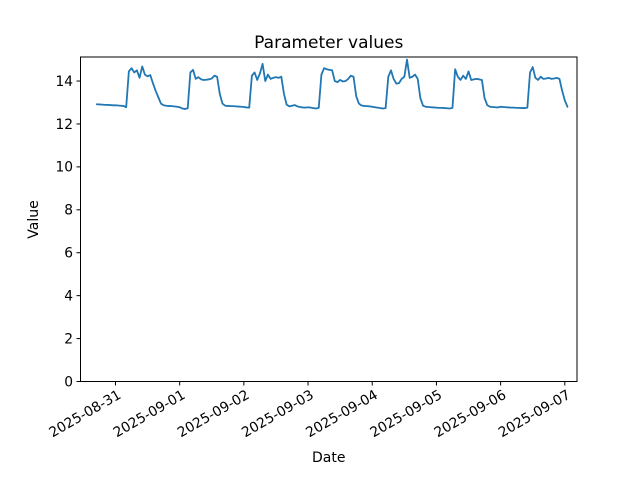 This screenshot has height=480, width=640. What do you see at coordinates (85, 414) in the screenshot?
I see `x-tick-label: 2025-08-31` at bounding box center [85, 414].